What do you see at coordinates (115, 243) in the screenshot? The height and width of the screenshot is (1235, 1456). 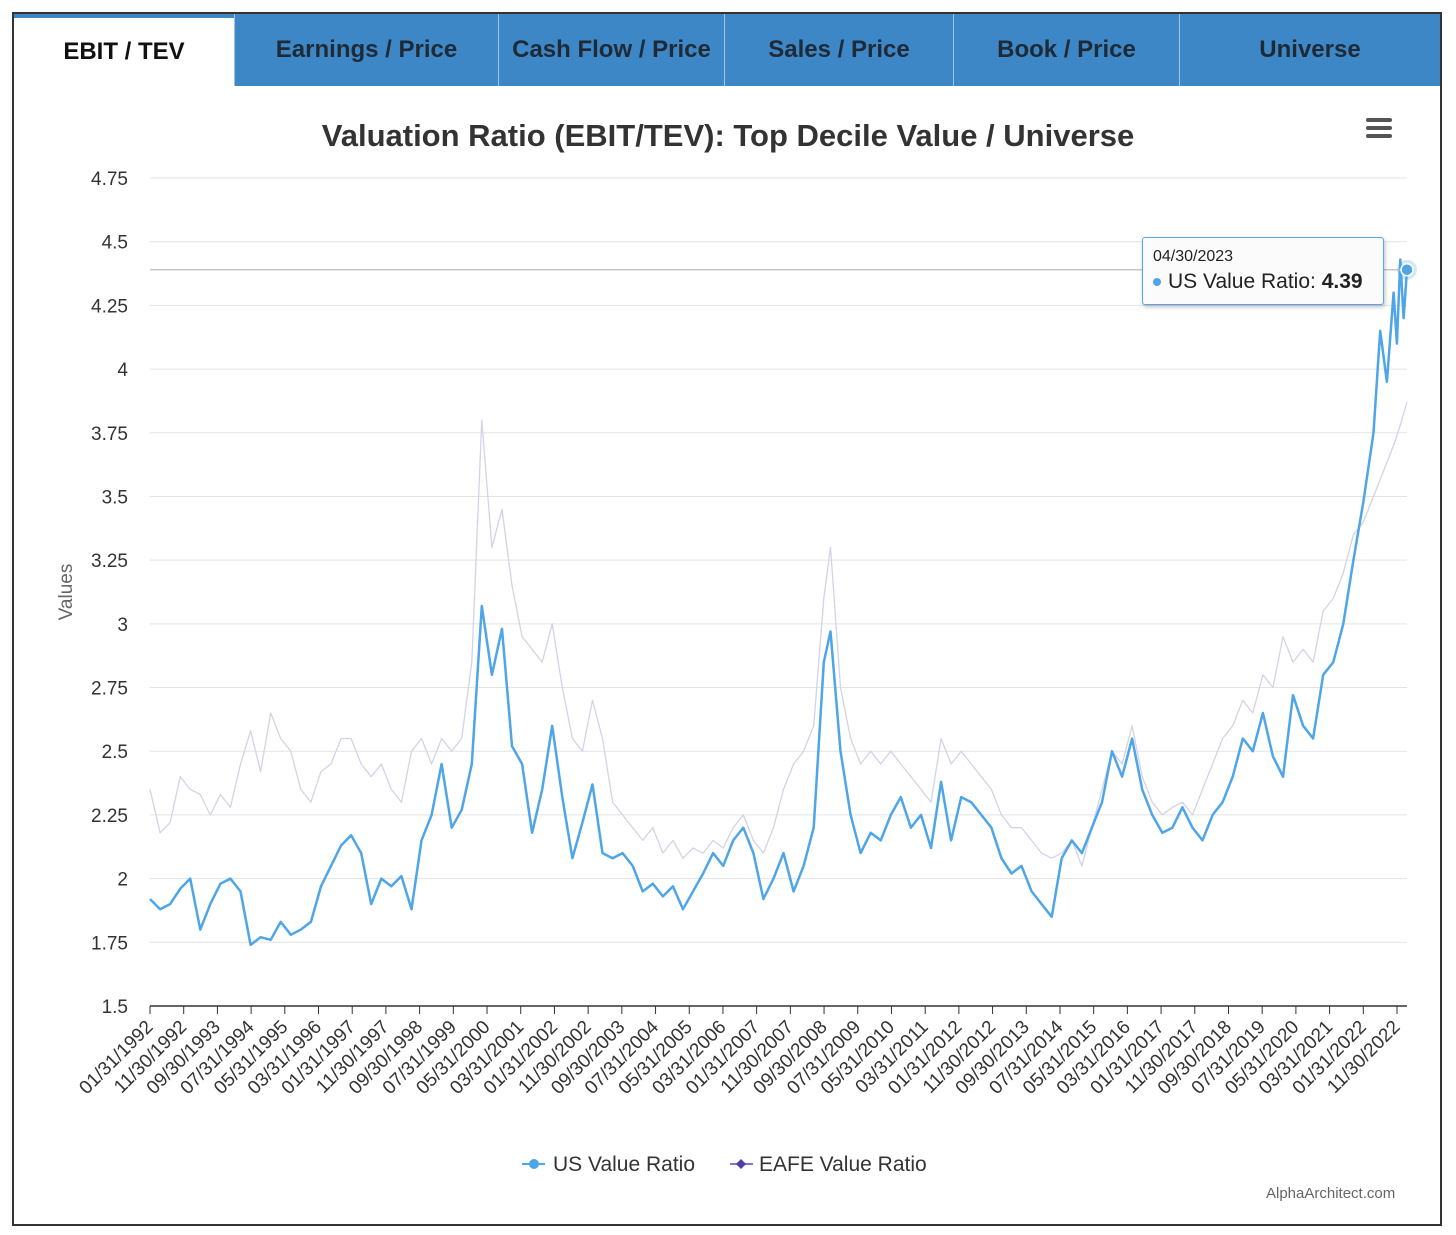 I see `y-tick-label: 4.5` at bounding box center [115, 243].